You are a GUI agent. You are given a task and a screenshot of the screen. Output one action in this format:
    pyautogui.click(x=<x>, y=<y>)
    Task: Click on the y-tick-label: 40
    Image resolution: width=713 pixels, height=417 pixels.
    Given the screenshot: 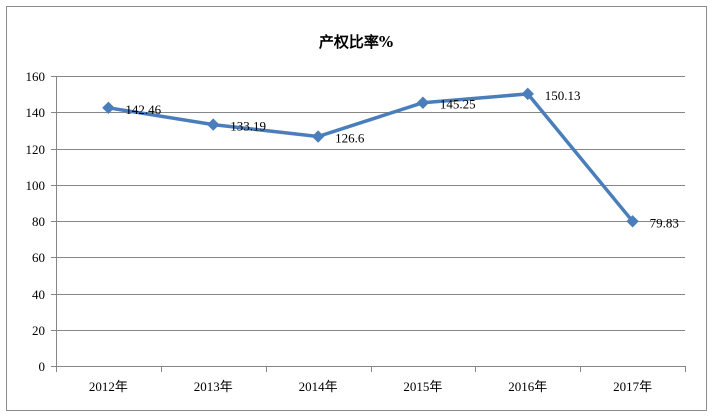 What is the action you would take?
    pyautogui.click(x=38, y=294)
    